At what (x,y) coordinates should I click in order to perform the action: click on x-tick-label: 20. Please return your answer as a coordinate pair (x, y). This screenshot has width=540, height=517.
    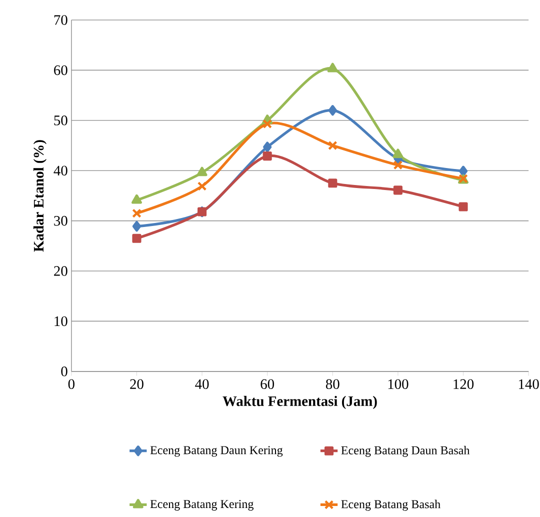
    Looking at the image, I should click on (137, 384).